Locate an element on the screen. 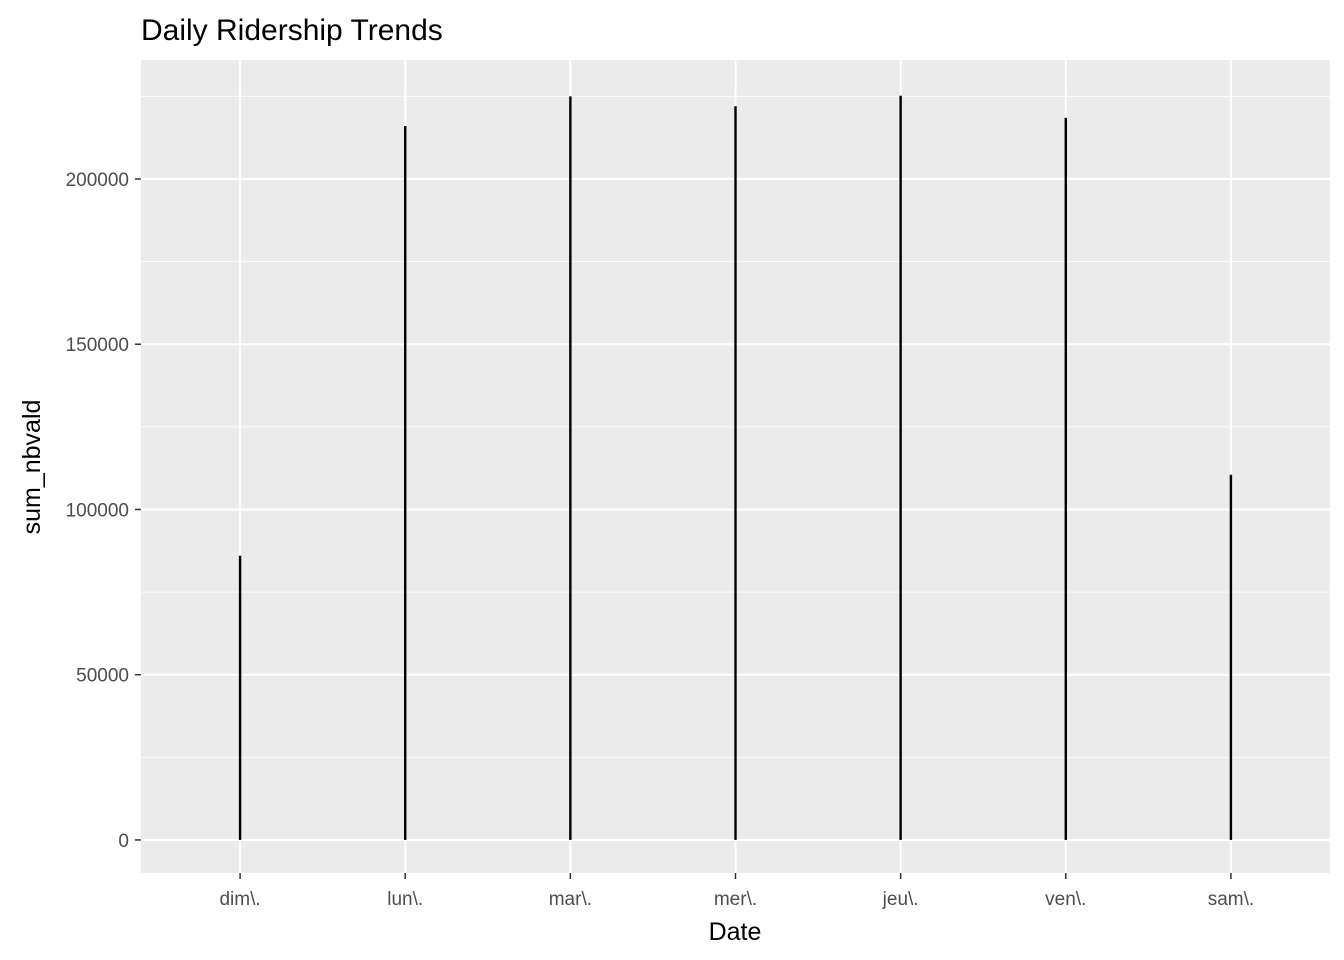  y-tick-label: 100000 is located at coordinates (97, 510).